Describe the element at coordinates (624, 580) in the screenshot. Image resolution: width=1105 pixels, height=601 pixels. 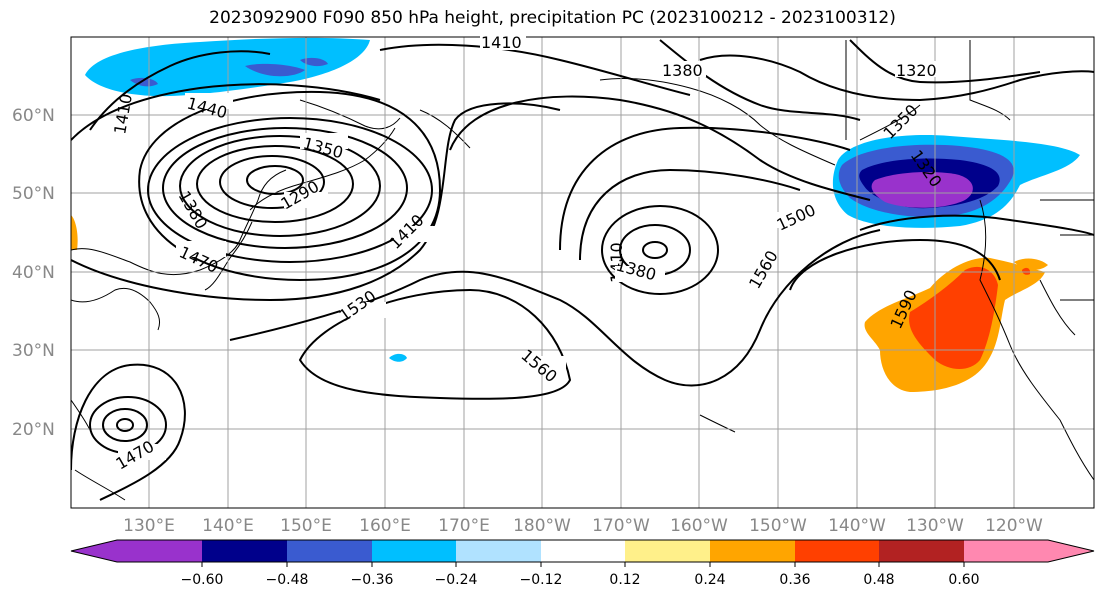
I see `colorbar-tick-label: 0.12` at that location.